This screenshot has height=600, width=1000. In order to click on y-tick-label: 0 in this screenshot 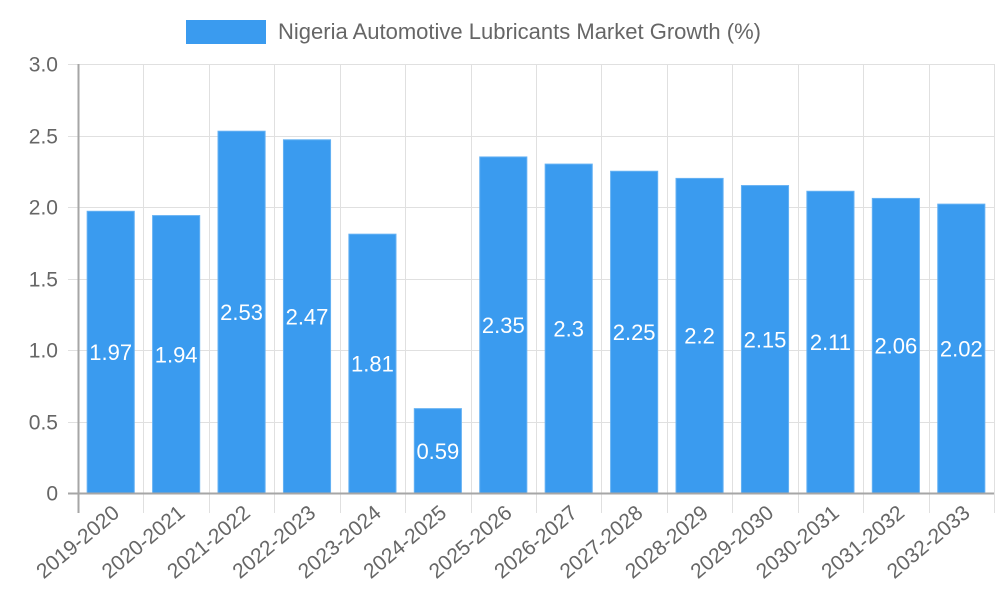, I will do `click(52, 494)`.